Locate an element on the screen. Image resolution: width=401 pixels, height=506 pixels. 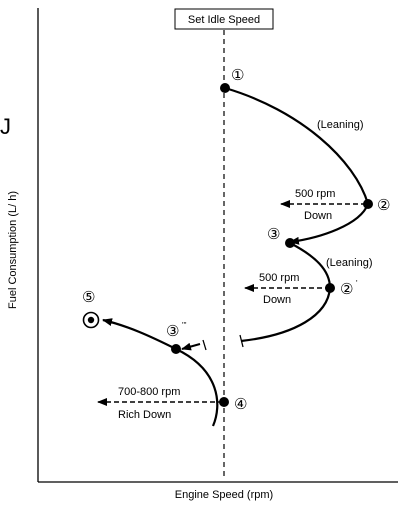
leaning-label-2: (Leaning) is located at coordinates (349, 263).